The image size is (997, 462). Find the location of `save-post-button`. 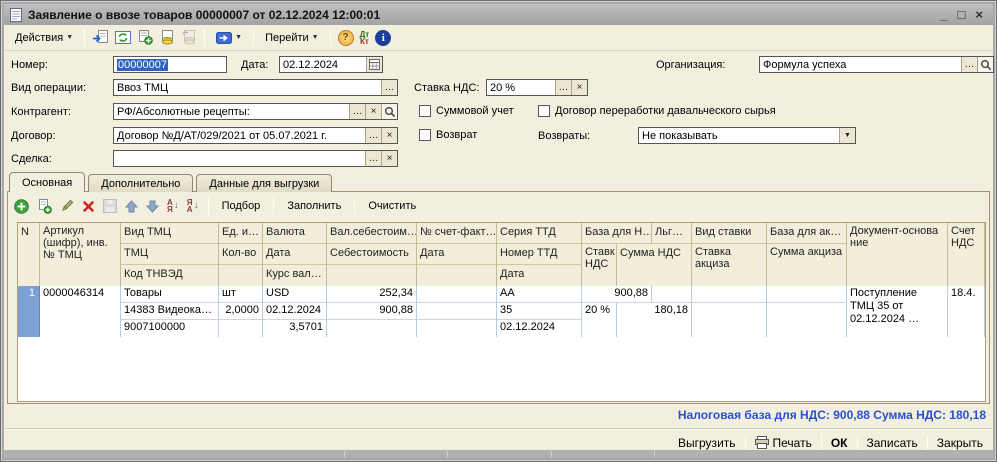

save-post-button is located at coordinates (100, 37).